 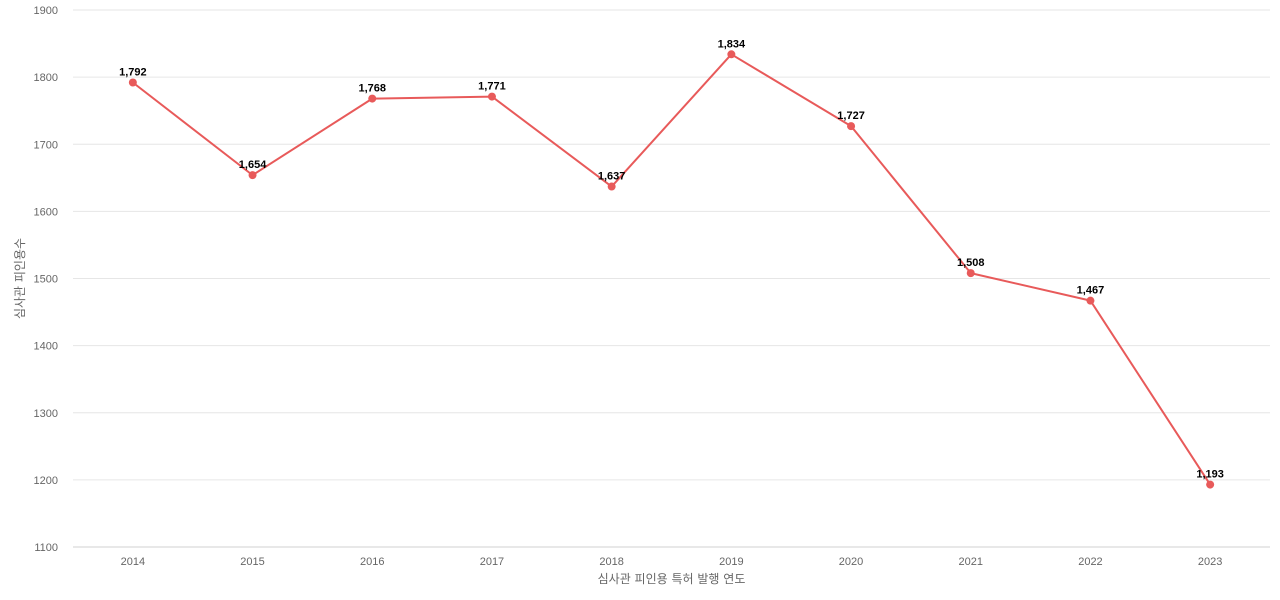 I want to click on y-axis-ticks: 1100 1200 1300 1400 1500 1600 1700 1800 1900, so click(x=46, y=279).